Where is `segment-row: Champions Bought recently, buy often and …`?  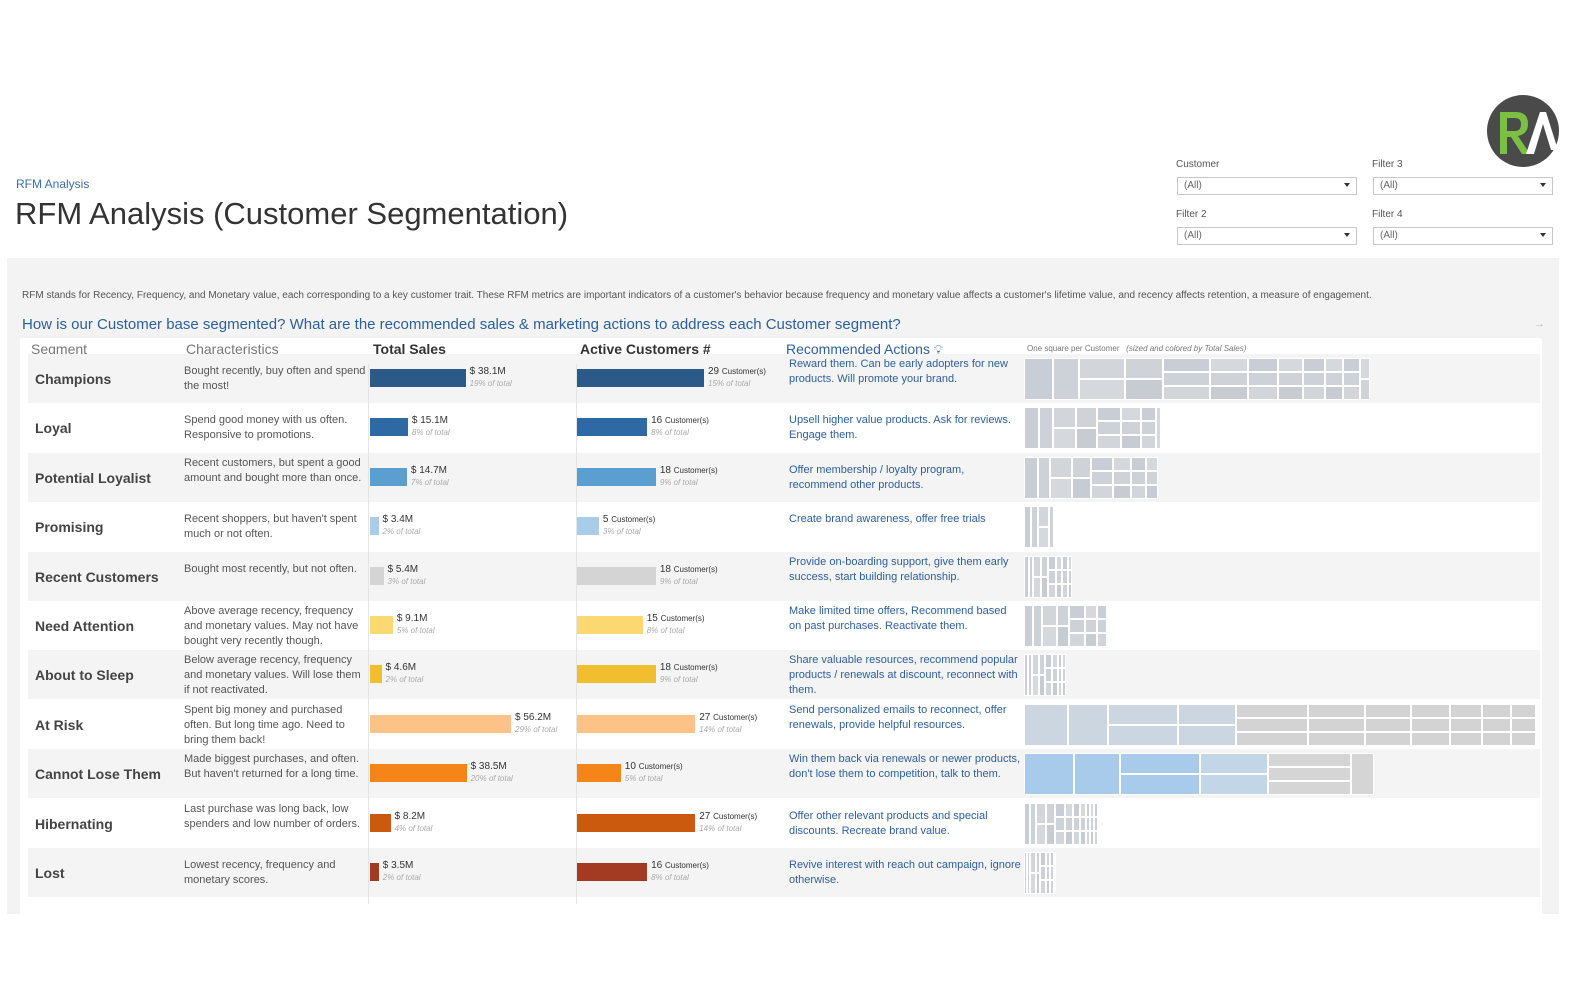 segment-row: Champions Bought recently, buy often and … is located at coordinates (784, 378).